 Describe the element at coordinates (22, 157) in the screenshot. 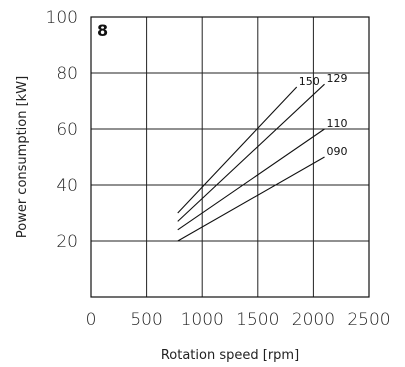

I see `y-axis-title: Power consumption [kW]` at that location.